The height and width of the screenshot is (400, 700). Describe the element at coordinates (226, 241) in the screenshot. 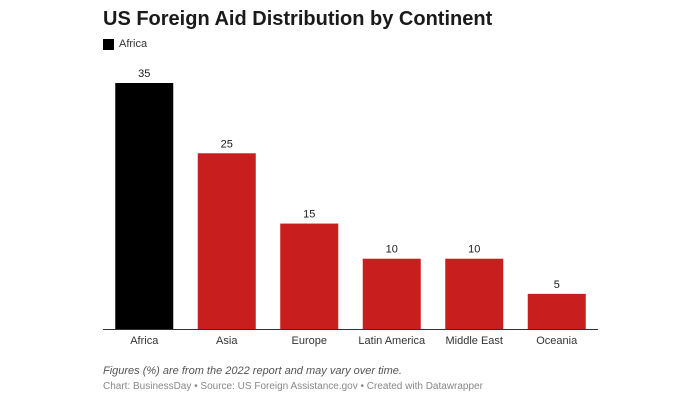

I see `bar-asia` at that location.